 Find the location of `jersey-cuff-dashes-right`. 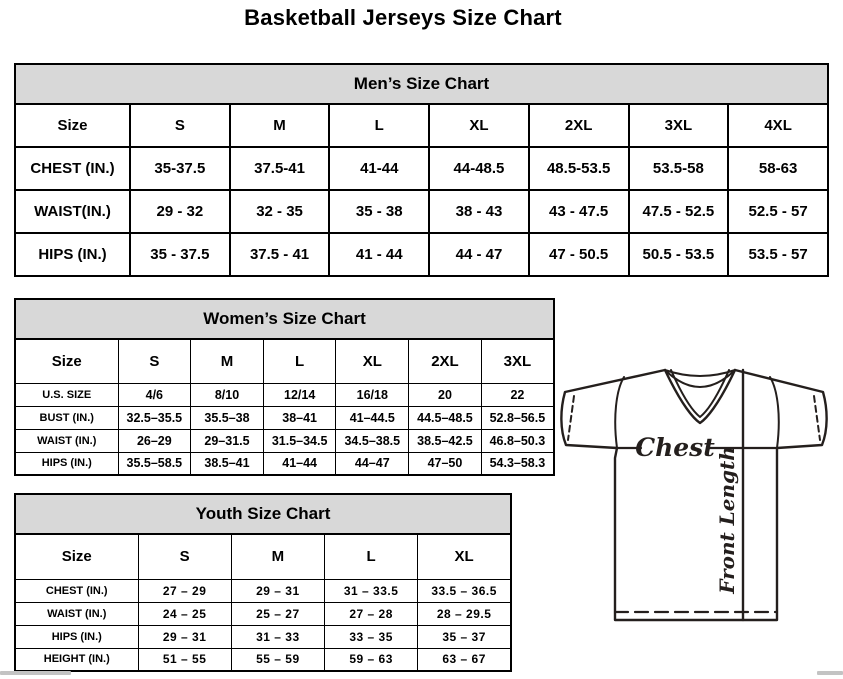

jersey-cuff-dashes-right is located at coordinates (817, 418).